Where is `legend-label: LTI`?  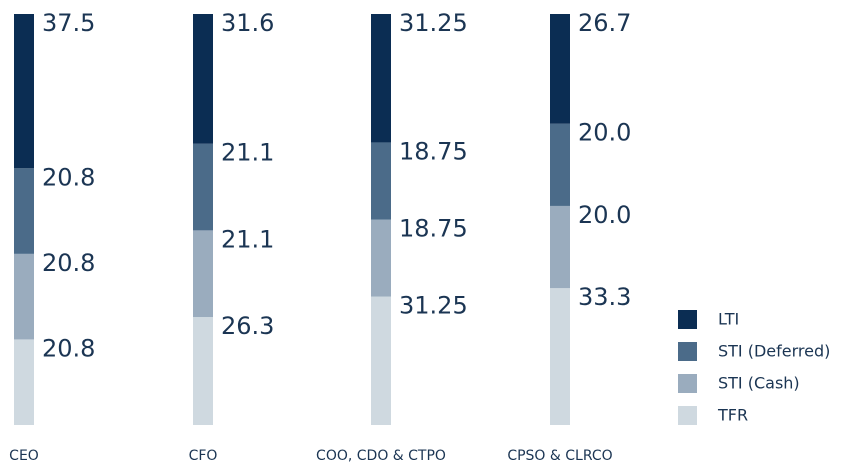 legend-label: LTI is located at coordinates (728, 319).